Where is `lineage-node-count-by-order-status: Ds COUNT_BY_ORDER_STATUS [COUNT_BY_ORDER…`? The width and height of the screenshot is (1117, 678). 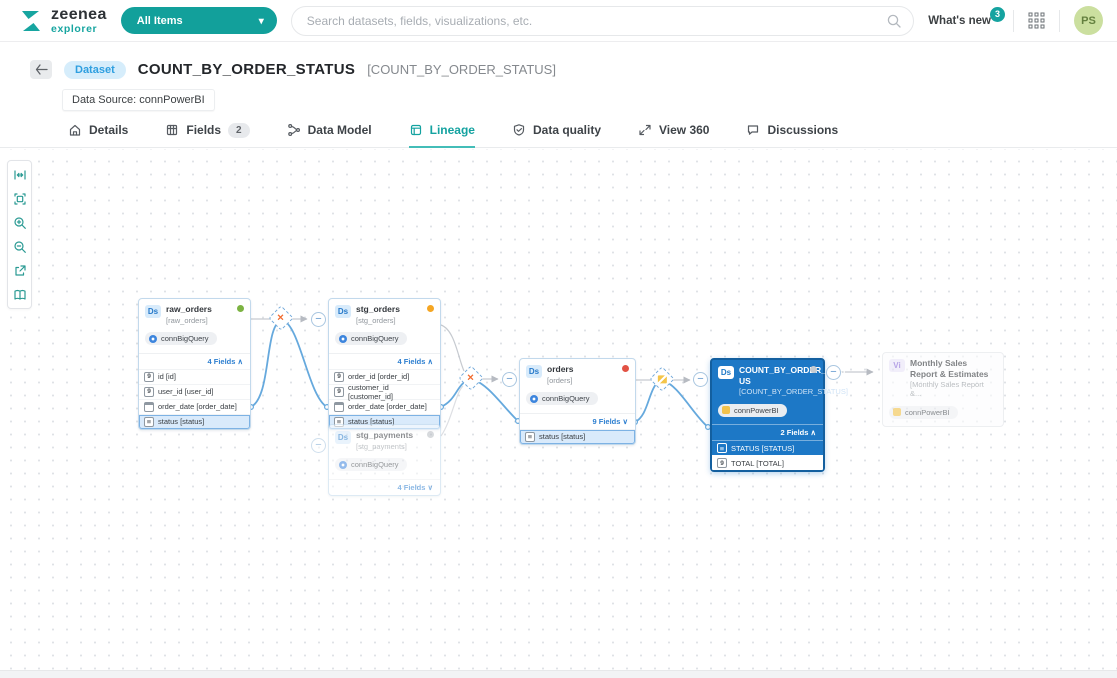 lineage-node-count-by-order-status: Ds COUNT_BY_ORDER_STATUS [COUNT_BY_ORDER… is located at coordinates (779, 415).